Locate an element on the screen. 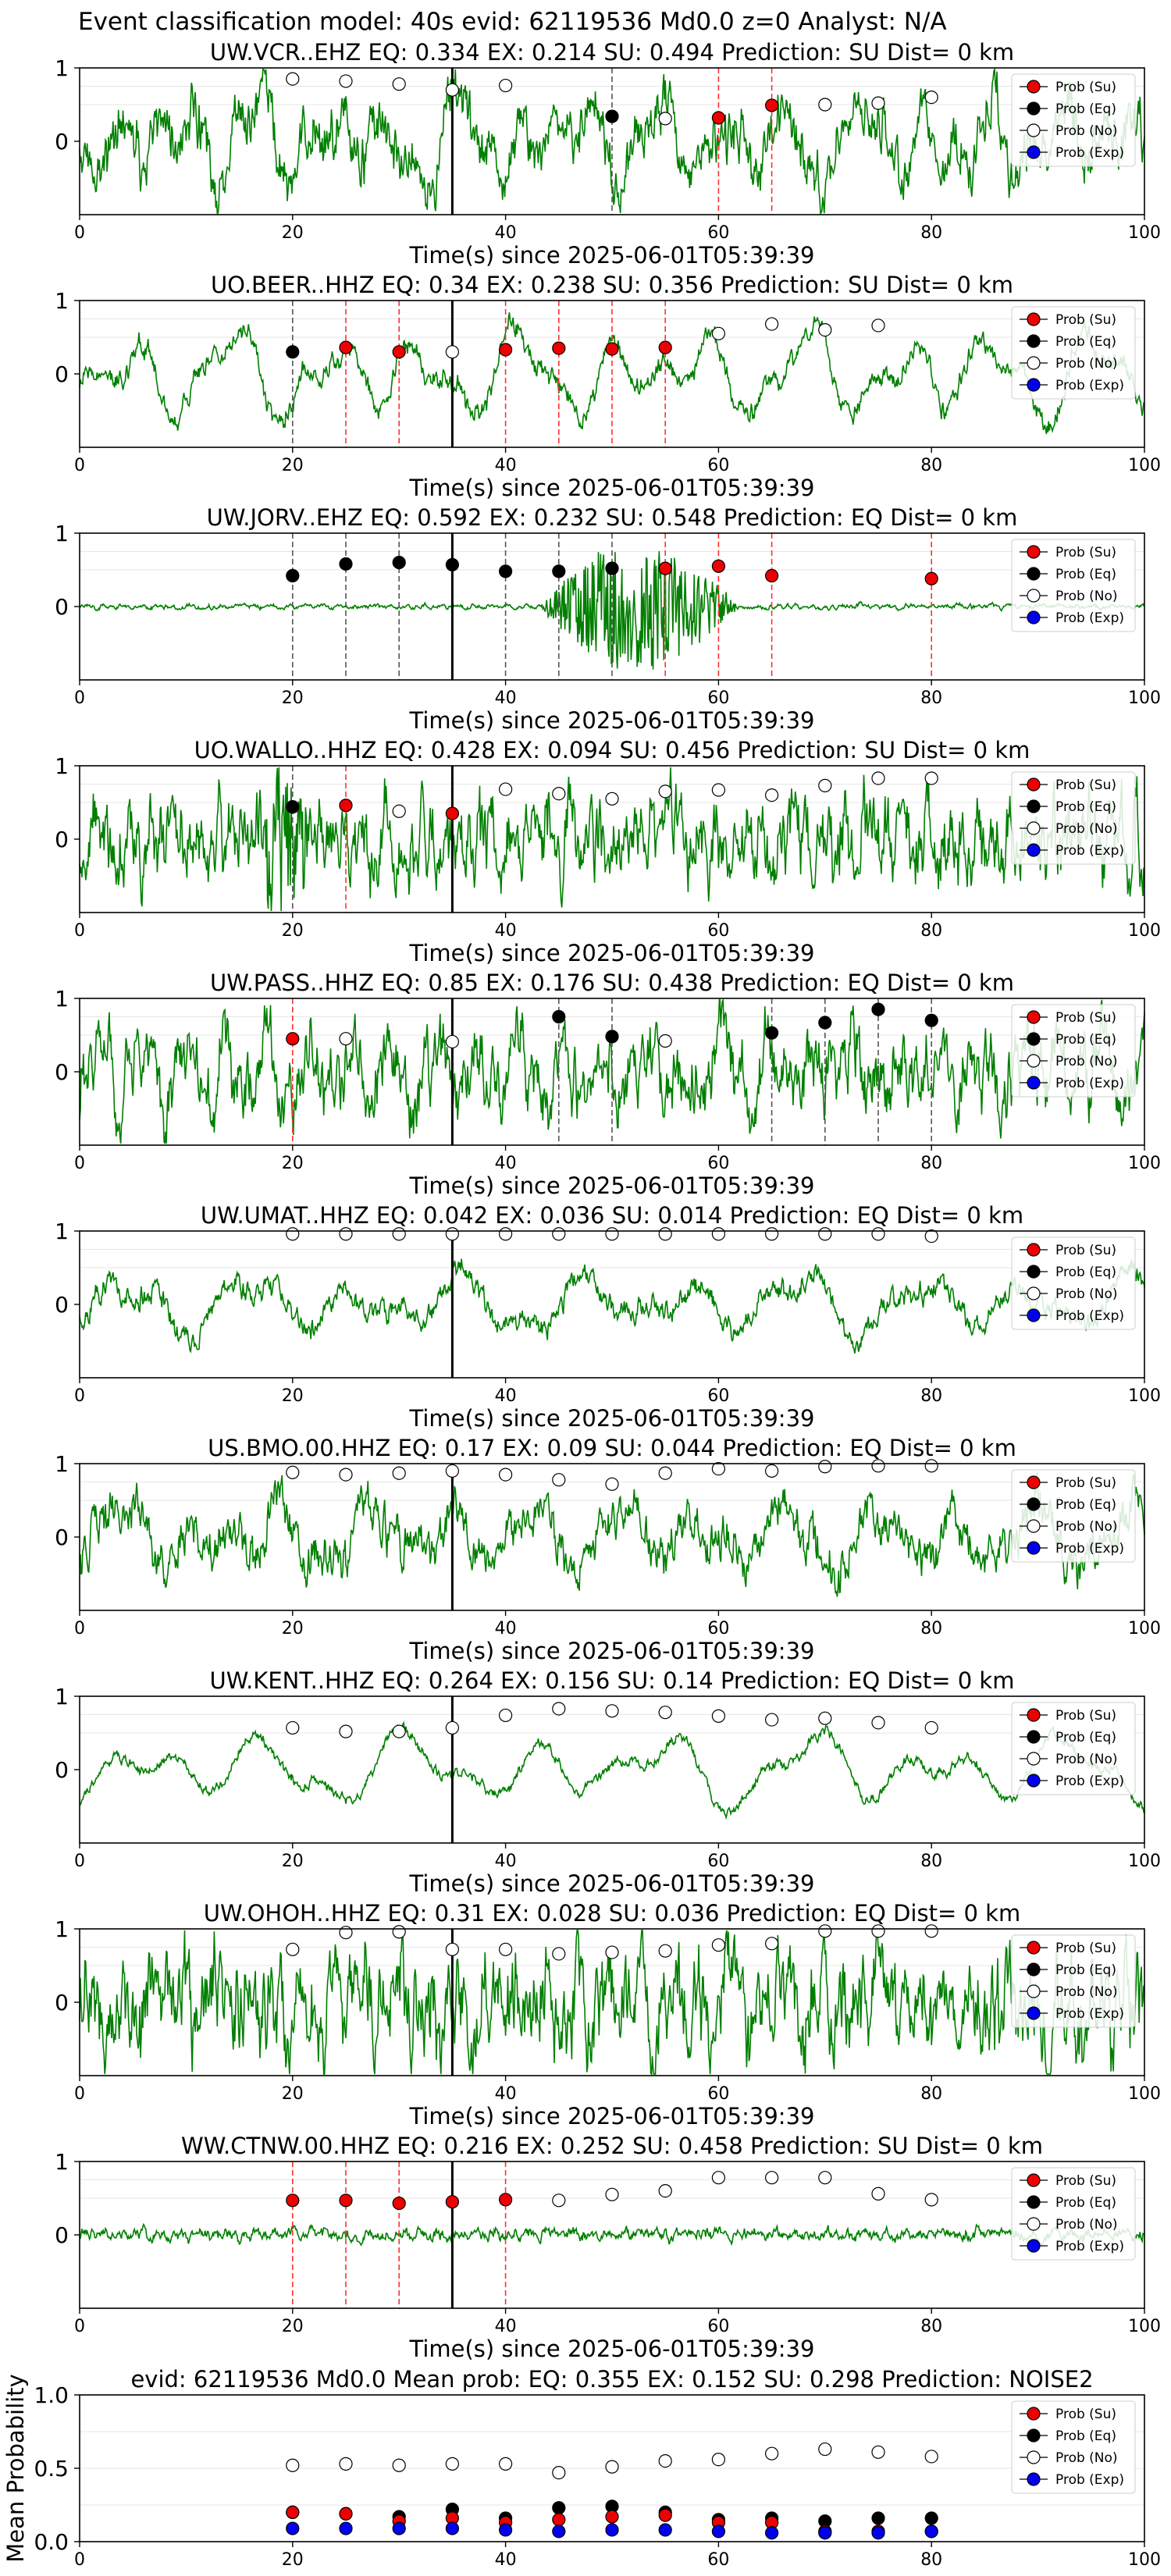 This screenshot has width=1171, height=2576. legend-label: Prob (Exp) is located at coordinates (1089, 1083).